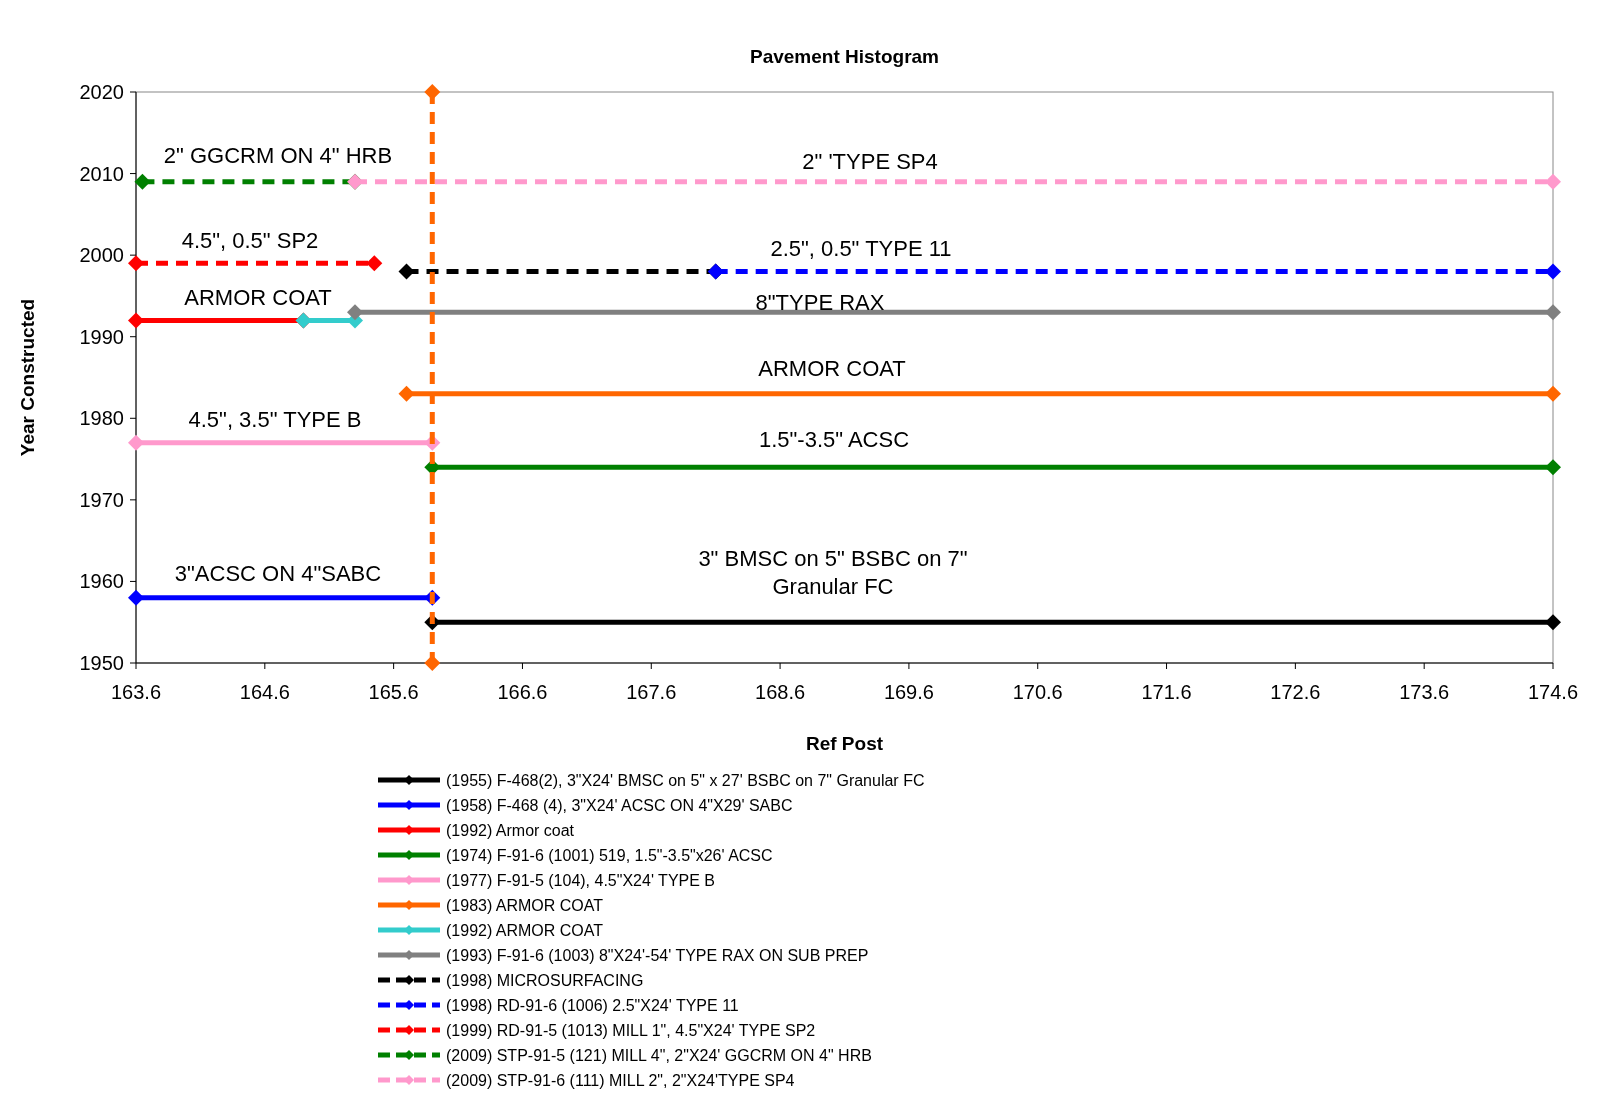 This screenshot has width=1612, height=1105. I want to click on x-axis-title: Ref Post, so click(844, 743).